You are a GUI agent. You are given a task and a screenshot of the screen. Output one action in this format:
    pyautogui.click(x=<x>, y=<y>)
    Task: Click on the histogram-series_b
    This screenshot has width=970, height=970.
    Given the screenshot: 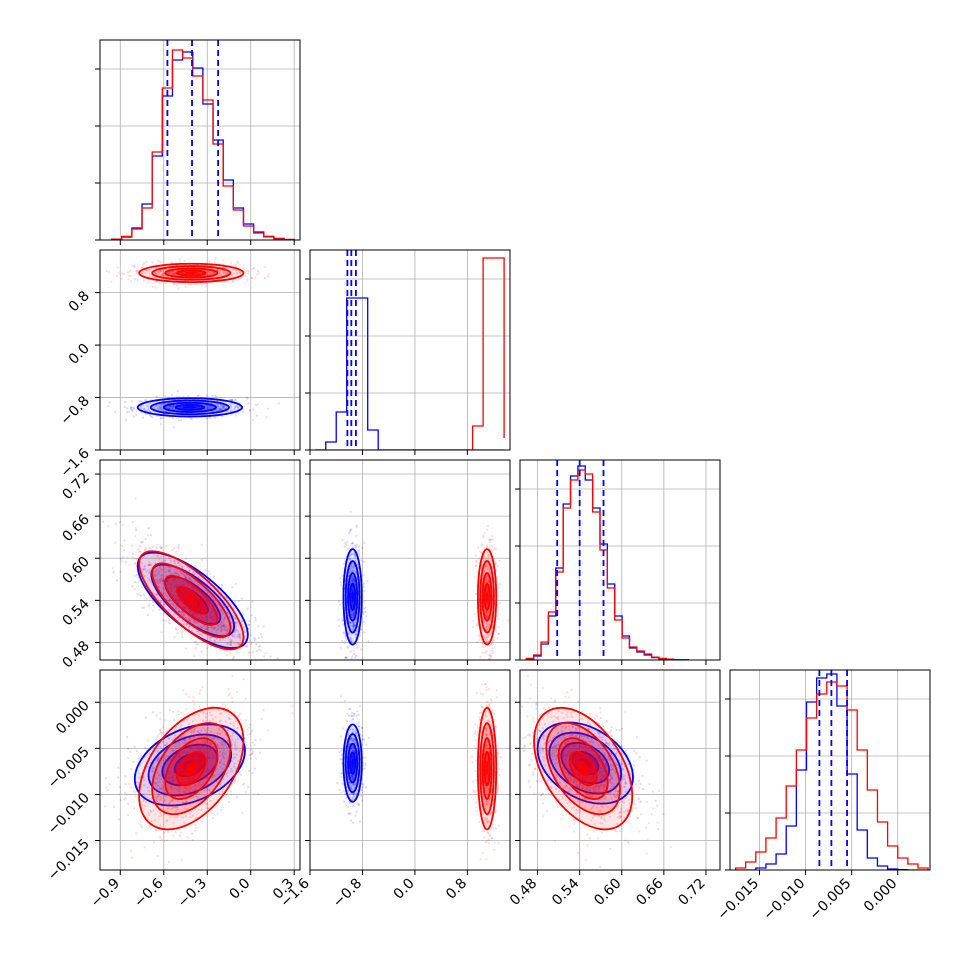 What is the action you would take?
    pyautogui.click(x=410, y=353)
    